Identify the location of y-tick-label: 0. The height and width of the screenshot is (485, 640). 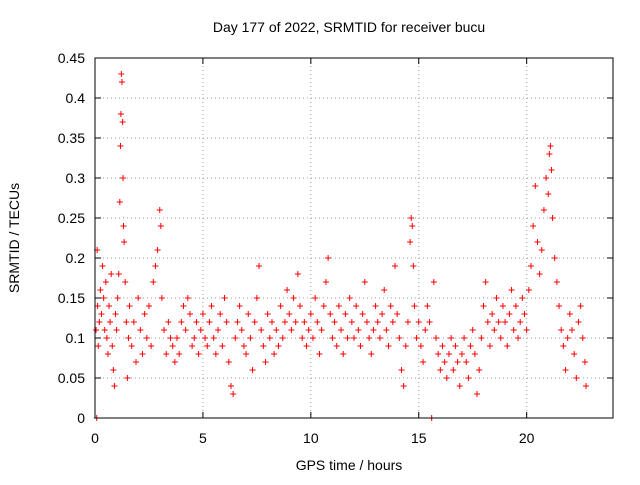
(81, 418).